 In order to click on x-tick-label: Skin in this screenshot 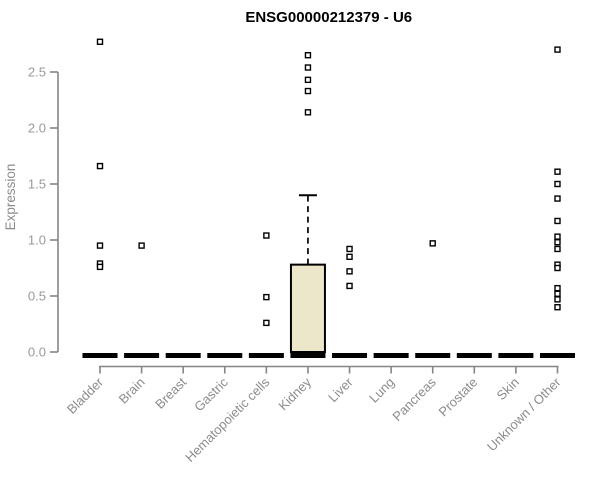, I will do `click(508, 389)`.